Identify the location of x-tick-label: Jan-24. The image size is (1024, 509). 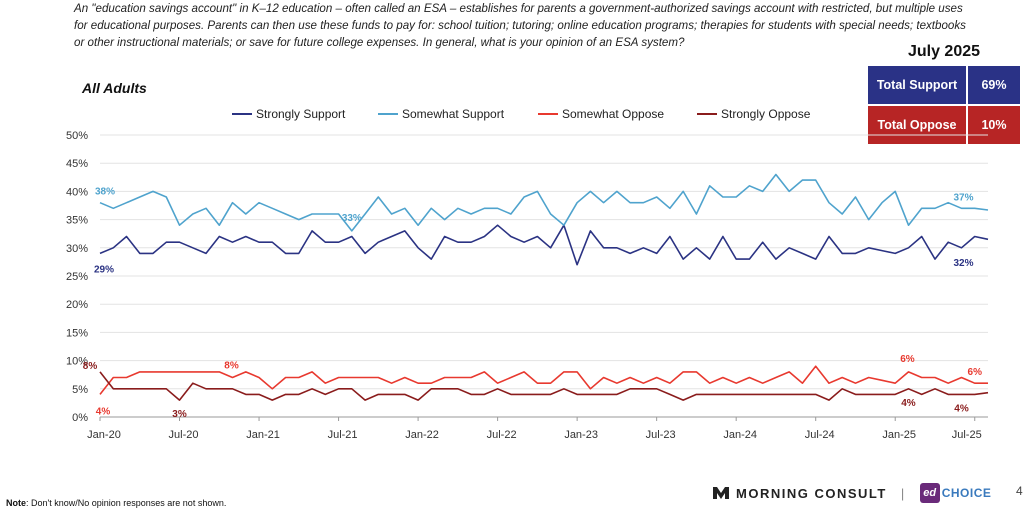
(740, 435).